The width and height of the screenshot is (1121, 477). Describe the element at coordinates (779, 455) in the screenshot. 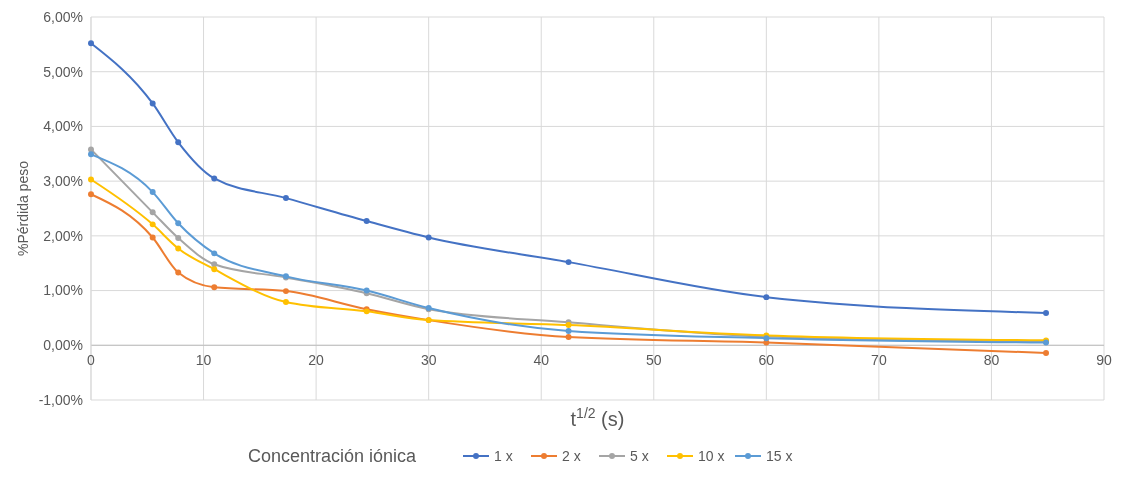

I see `legend-label: 15 x` at that location.